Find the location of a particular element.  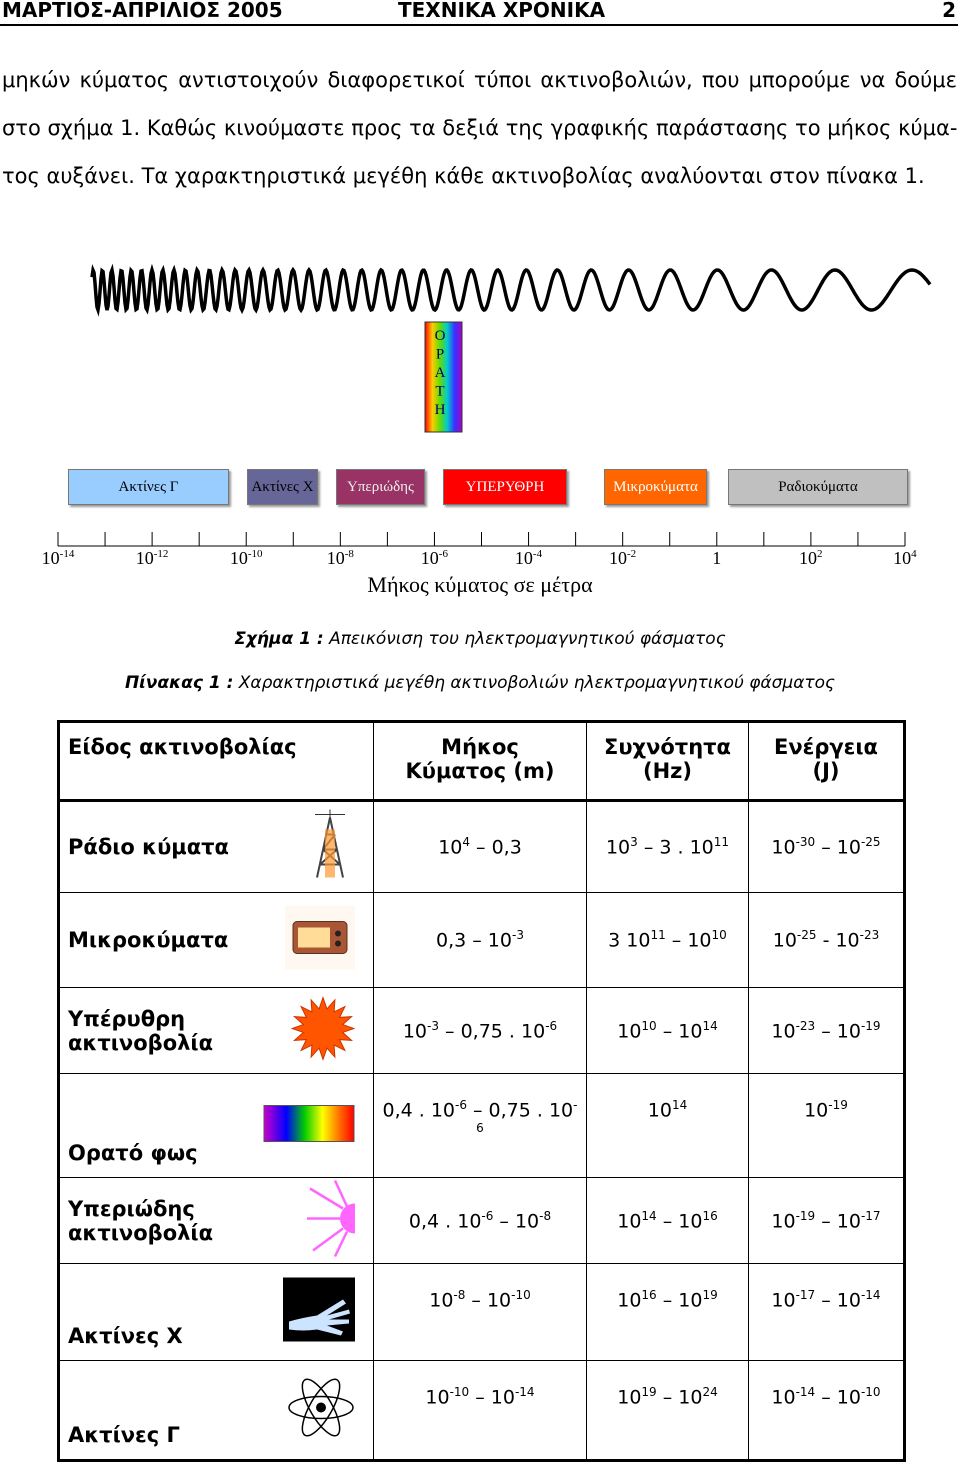

value-cell: 10-10 – 10-14 is located at coordinates (480, 1410).